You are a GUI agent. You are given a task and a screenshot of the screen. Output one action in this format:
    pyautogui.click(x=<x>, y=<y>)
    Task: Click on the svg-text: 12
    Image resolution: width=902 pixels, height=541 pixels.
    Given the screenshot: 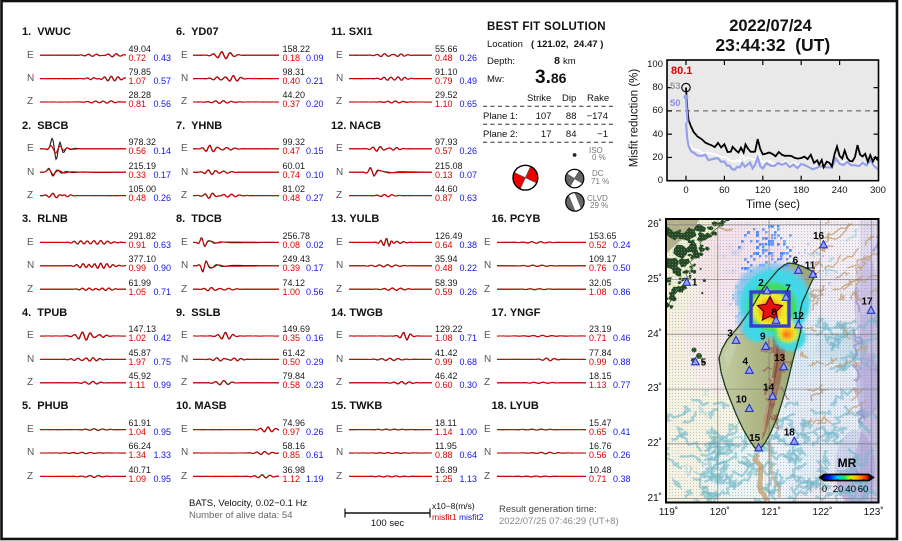 What is the action you would take?
    pyautogui.click(x=799, y=316)
    